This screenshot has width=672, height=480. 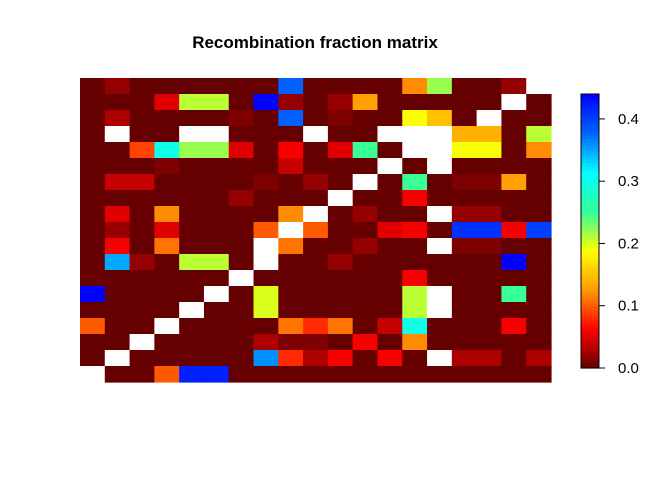 What do you see at coordinates (628, 181) in the screenshot?
I see `colorbar-tick-label: 0.3` at bounding box center [628, 181].